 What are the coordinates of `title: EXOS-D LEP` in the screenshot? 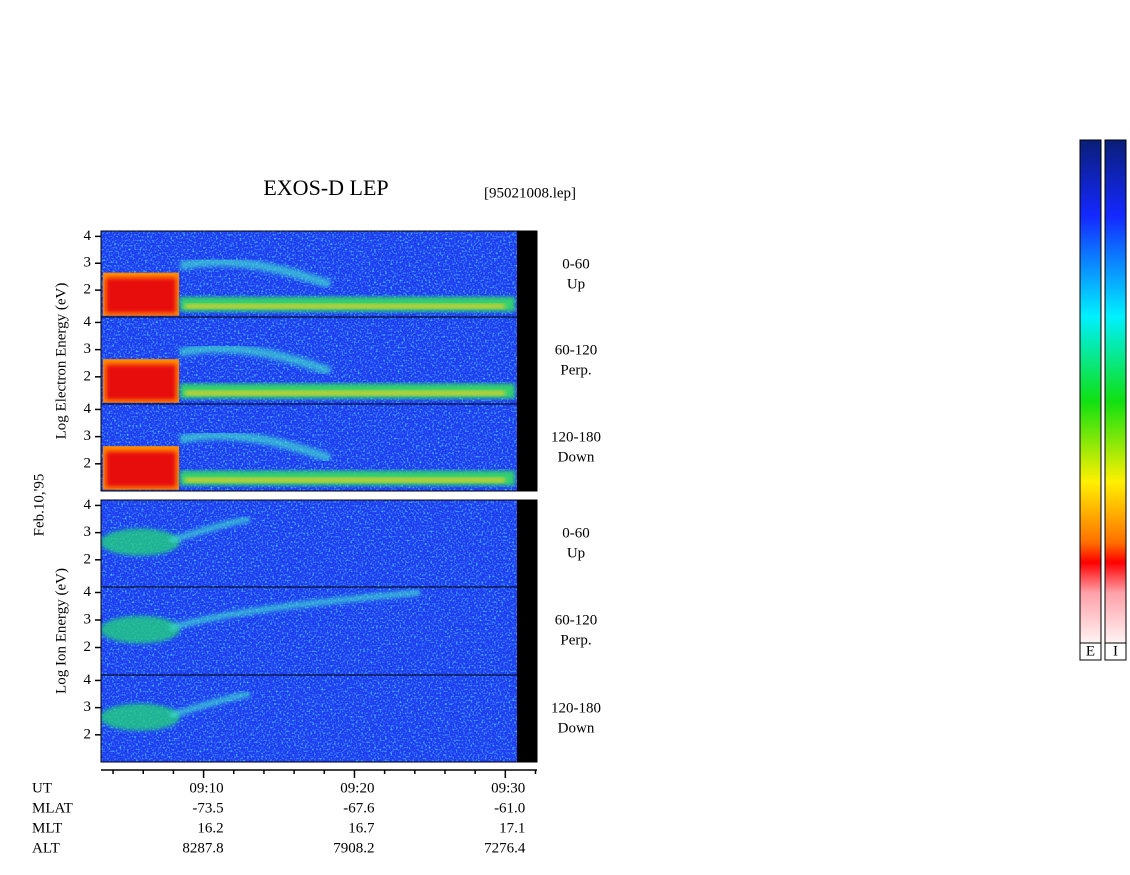 It's located at (325, 187).